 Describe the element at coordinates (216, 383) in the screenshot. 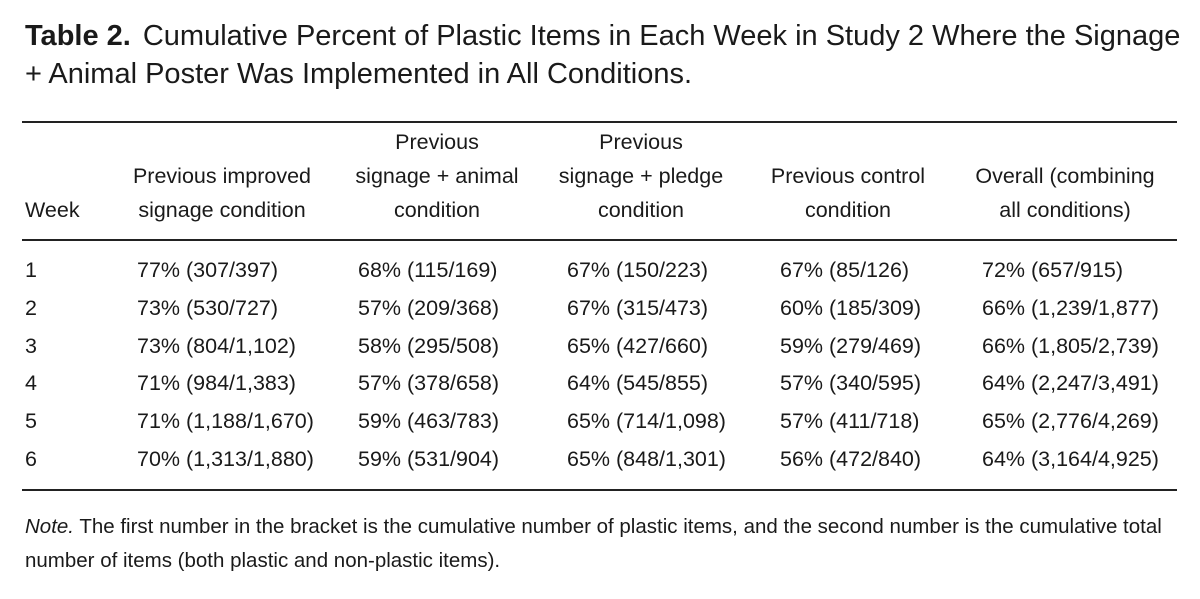

I see `table-cell: 71% (984/1,383)` at that location.